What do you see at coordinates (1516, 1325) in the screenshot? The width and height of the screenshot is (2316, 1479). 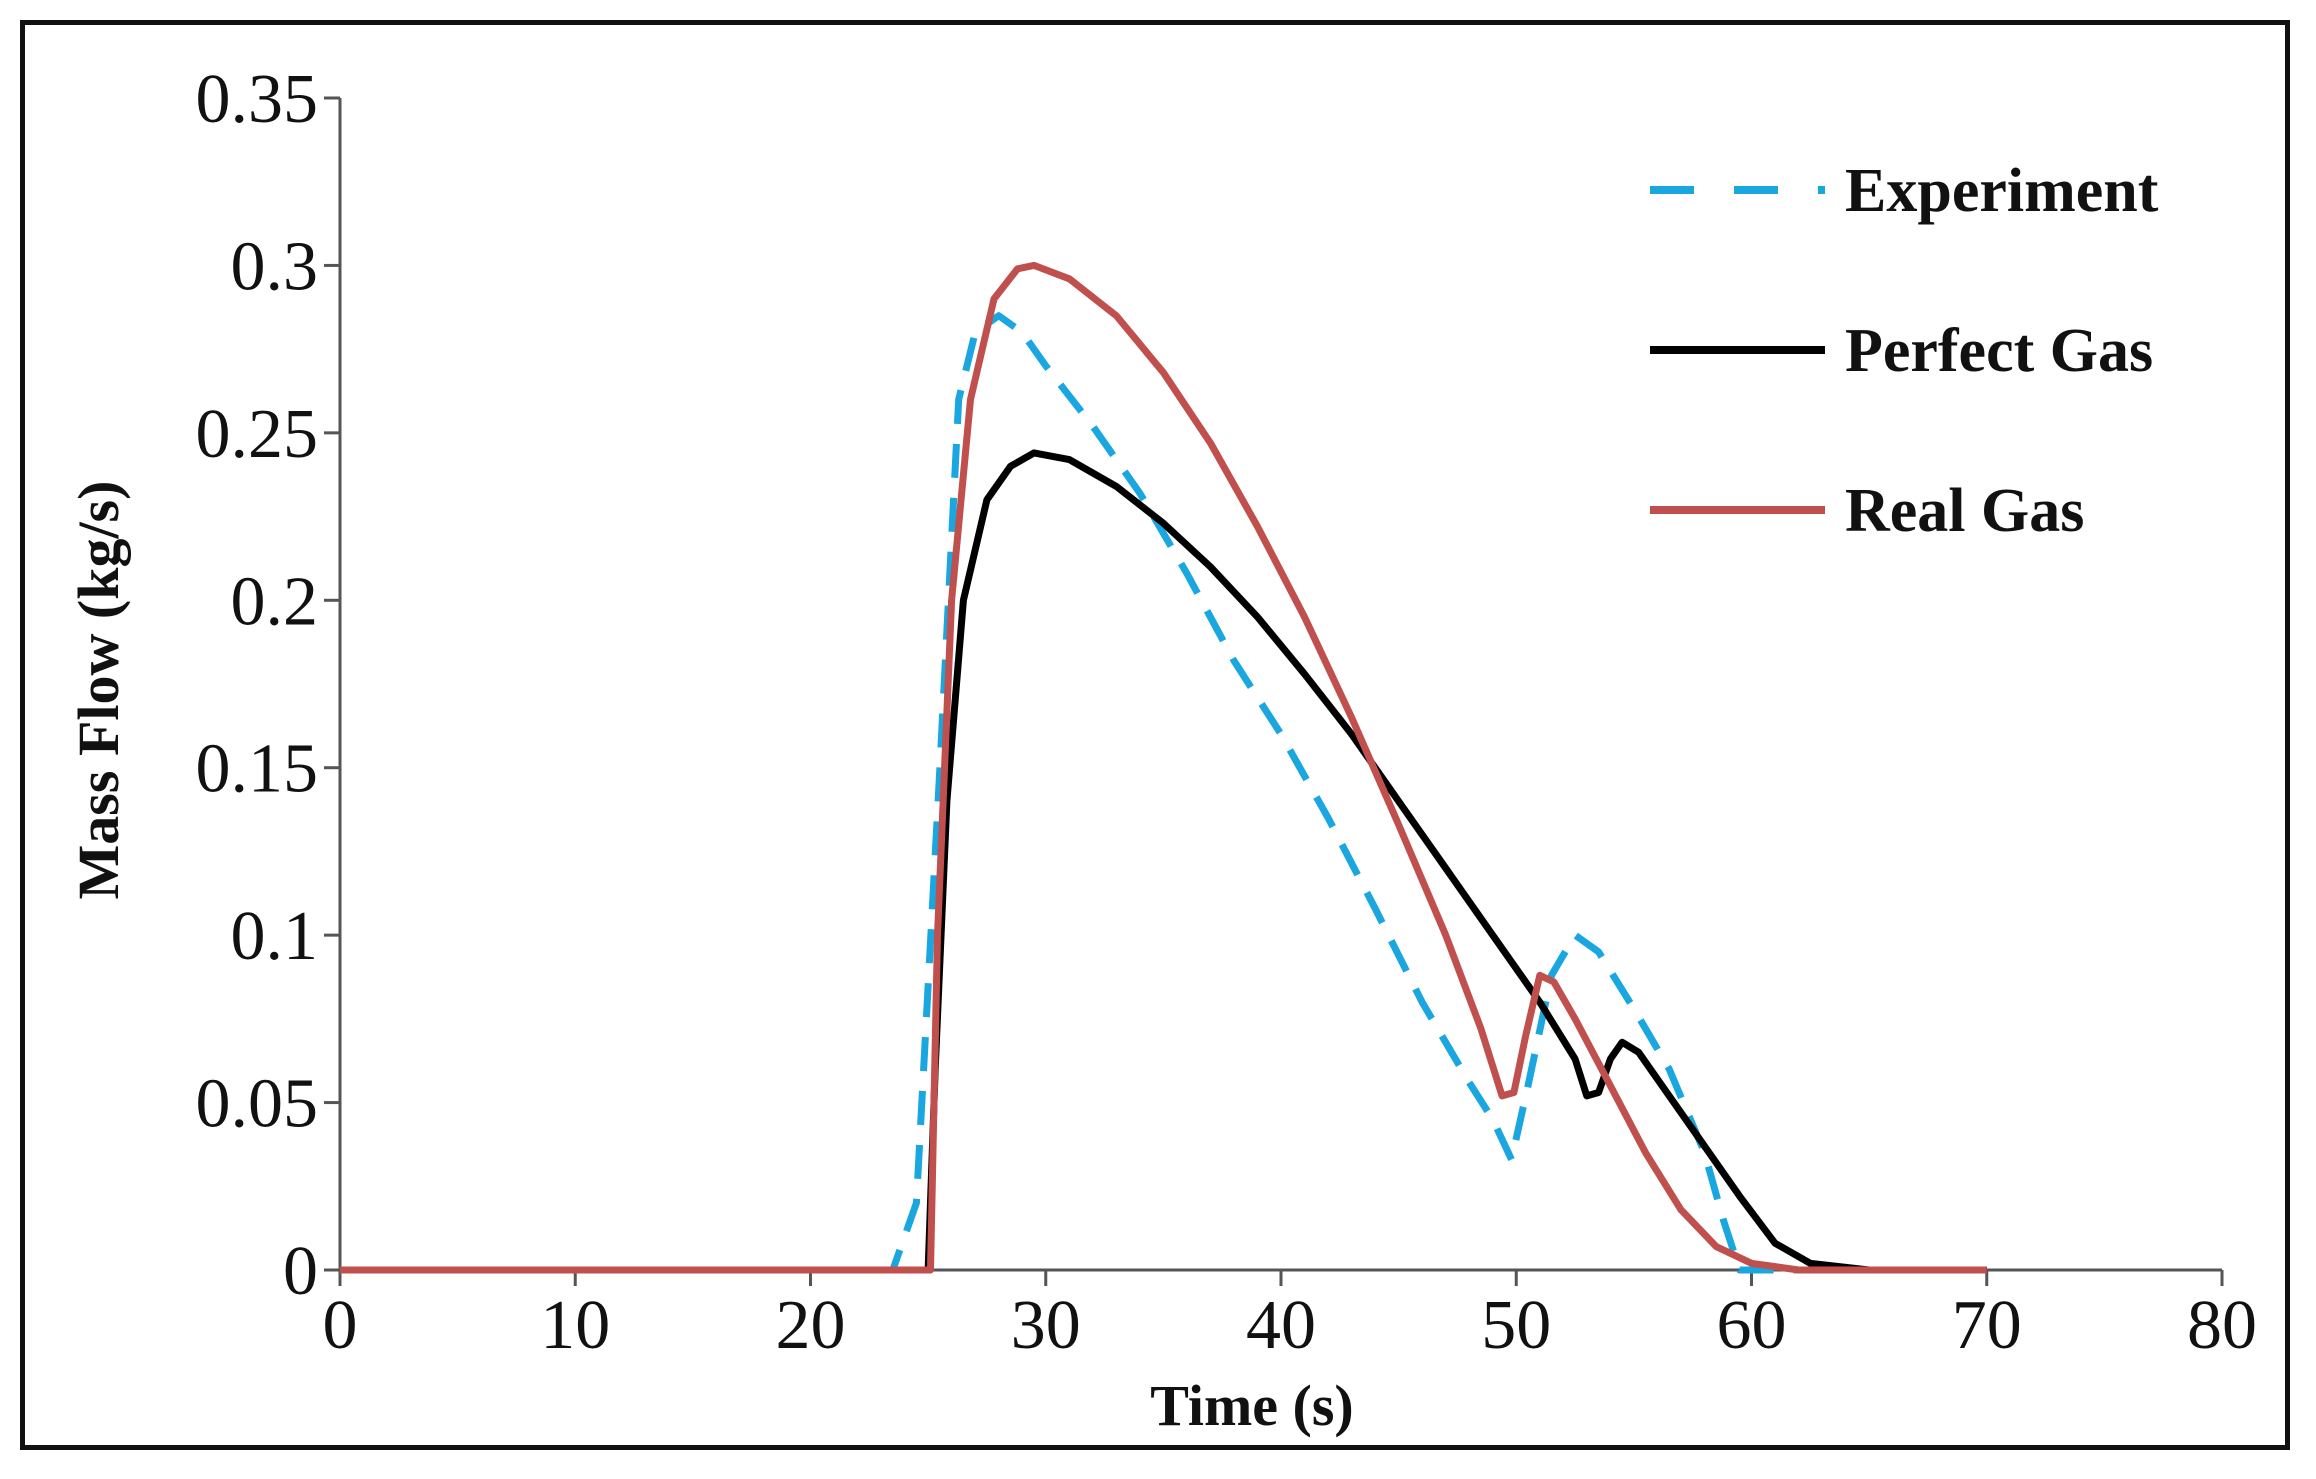 I see `x-tick-label: 50` at bounding box center [1516, 1325].